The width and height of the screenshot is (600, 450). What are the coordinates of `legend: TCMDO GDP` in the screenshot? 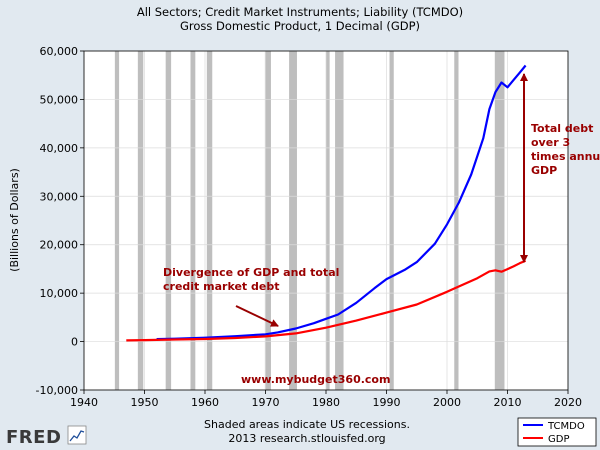 It's located at (557, 432).